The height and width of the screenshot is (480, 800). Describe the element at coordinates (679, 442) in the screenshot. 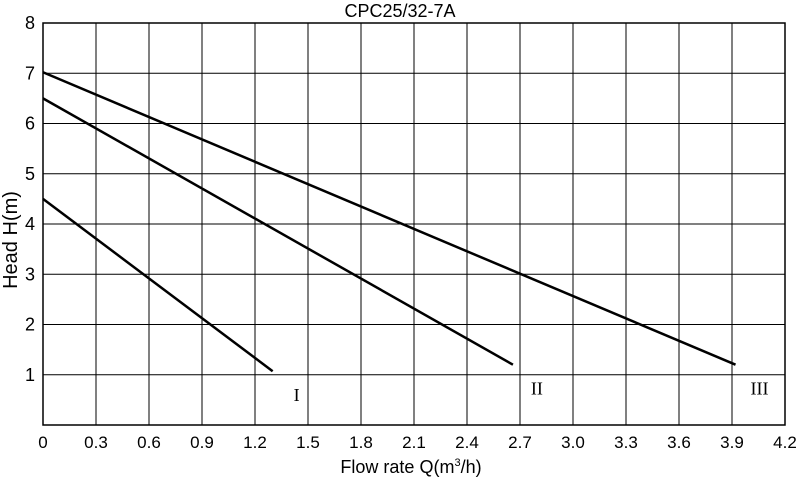

I see `x-tick-label: 3.6` at that location.